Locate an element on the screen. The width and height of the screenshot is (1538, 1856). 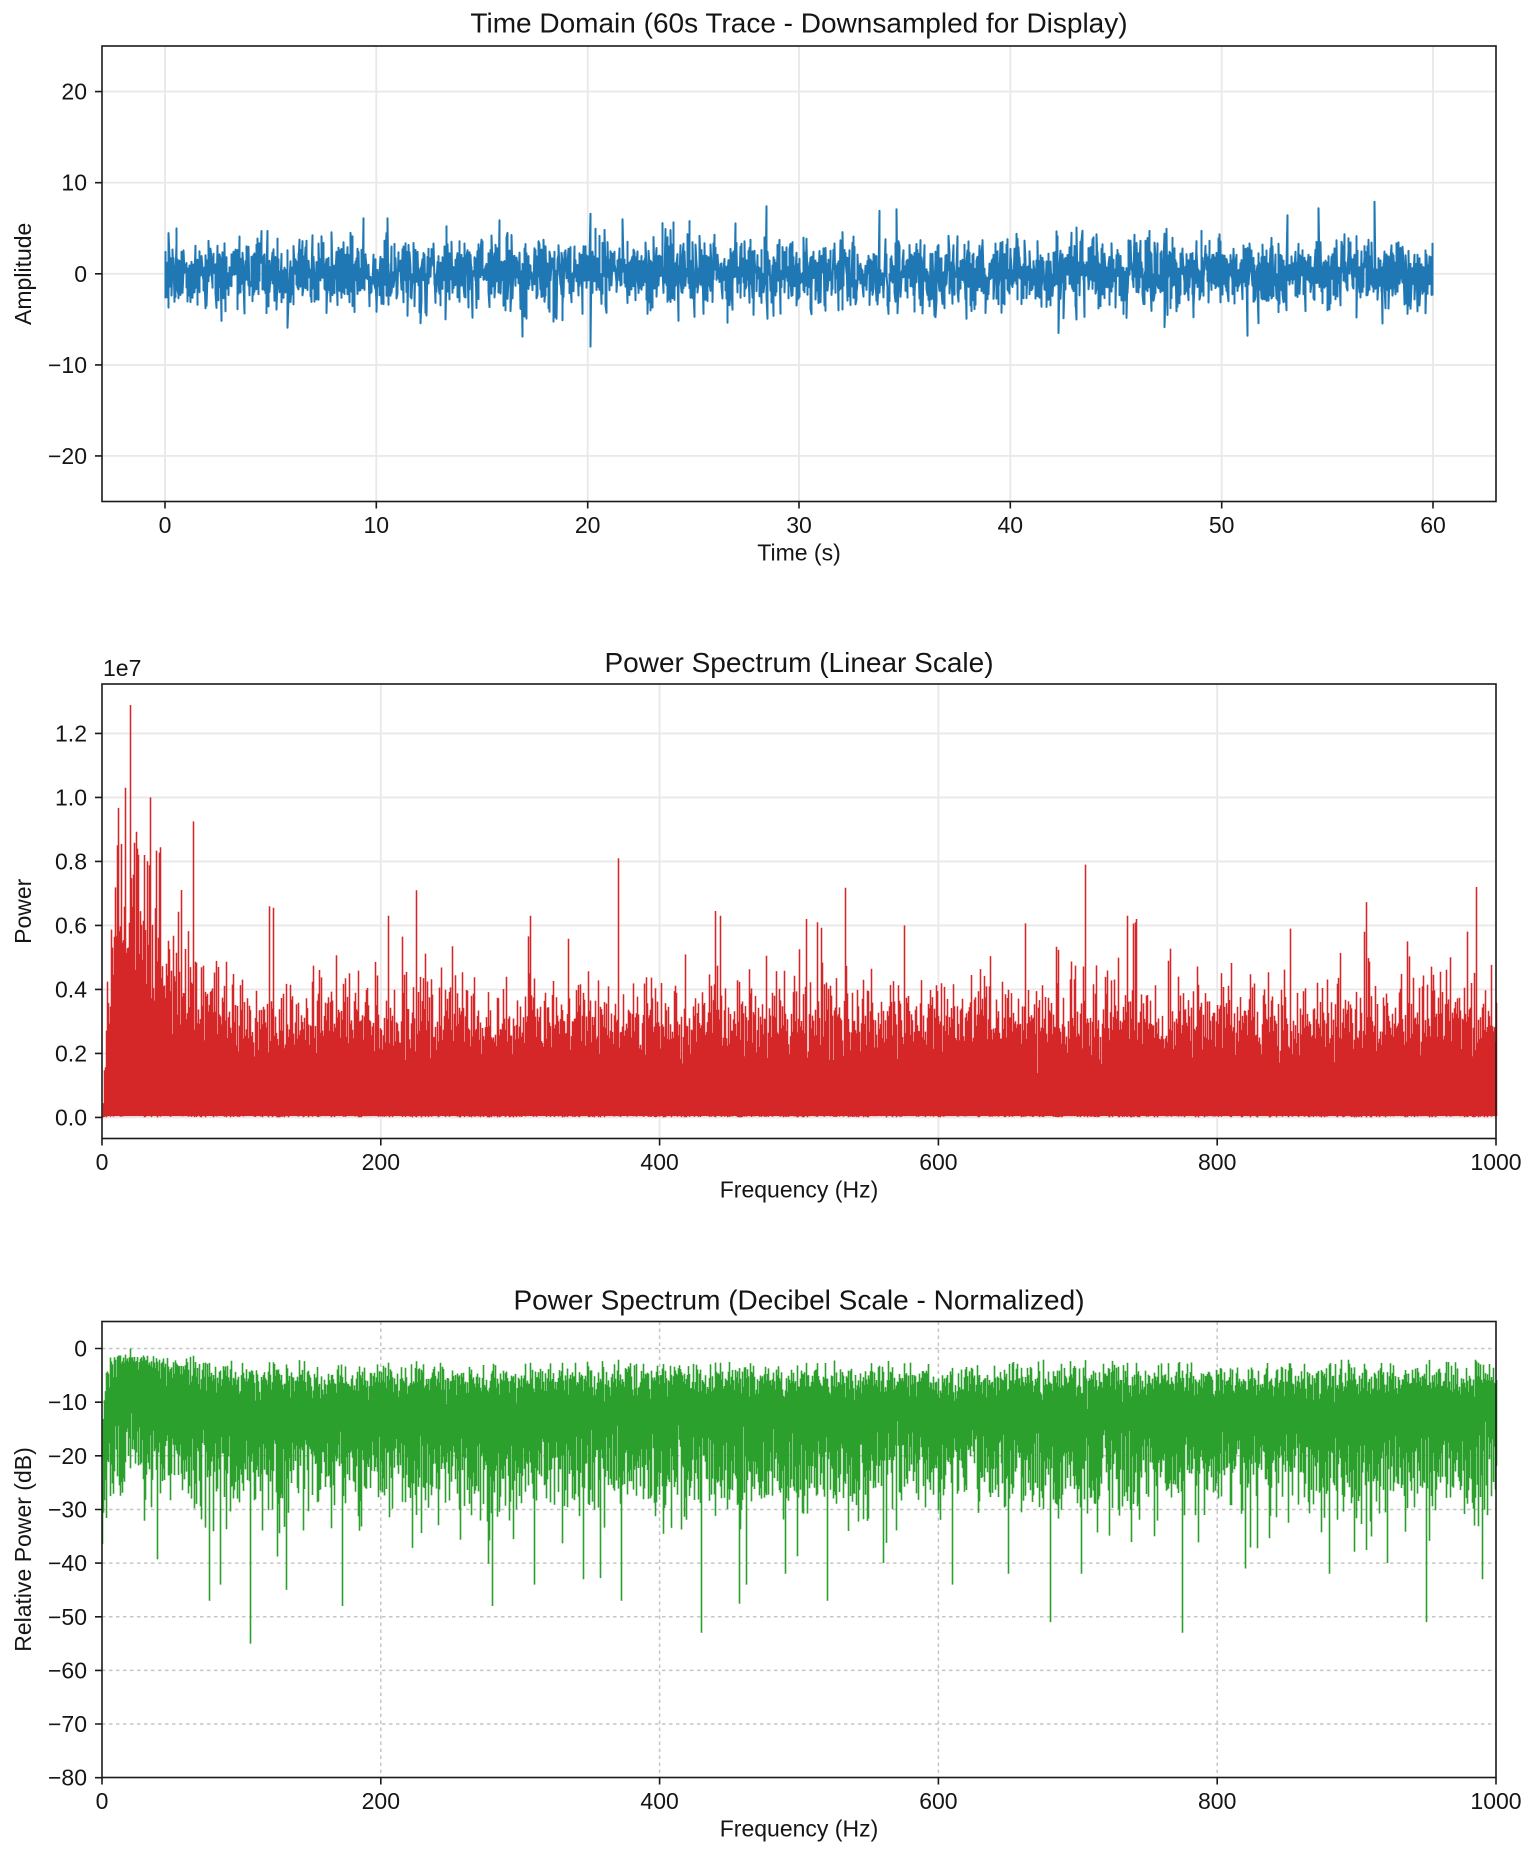
svg-text: 0.0 is located at coordinates (71, 1117).